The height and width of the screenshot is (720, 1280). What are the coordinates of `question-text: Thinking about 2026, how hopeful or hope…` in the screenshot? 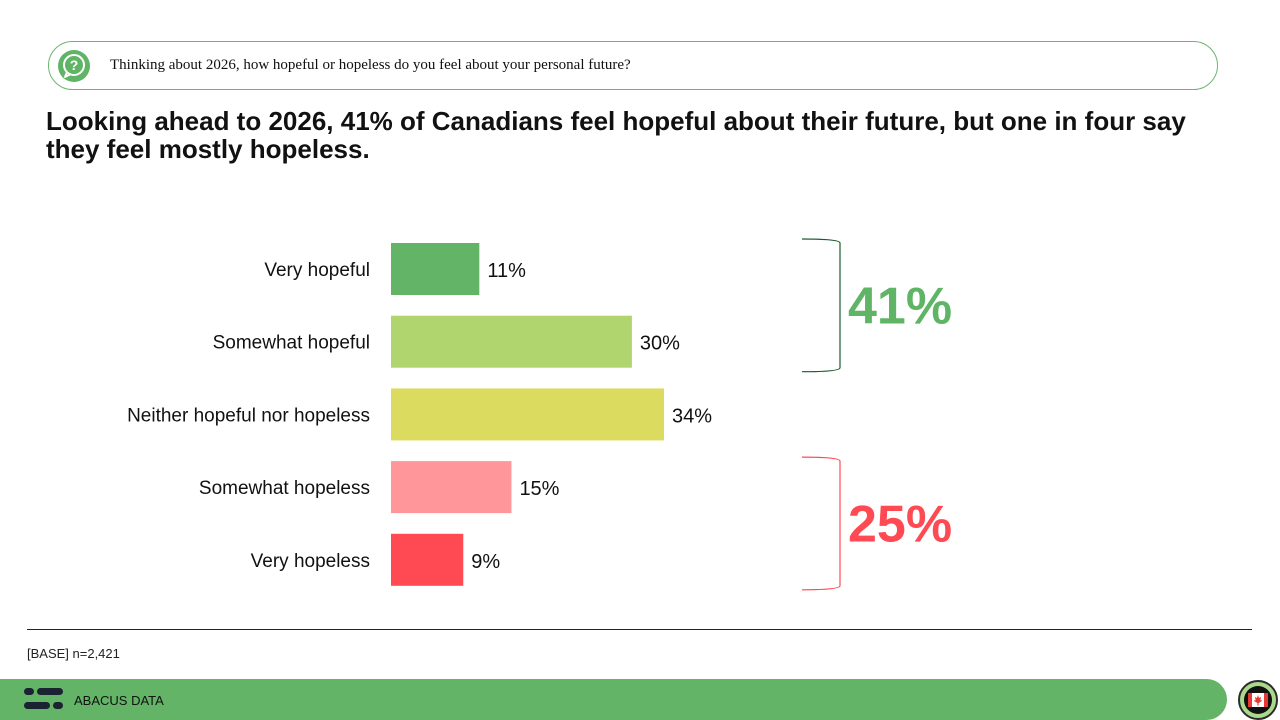 It's located at (370, 65).